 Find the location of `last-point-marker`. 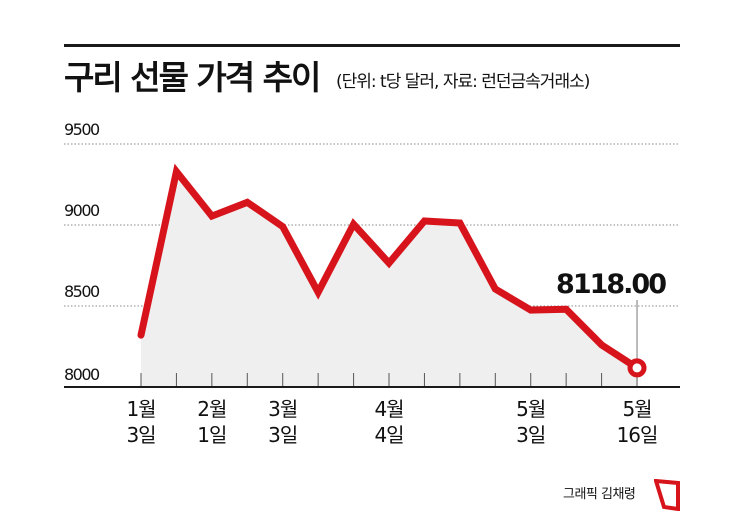

last-point-marker is located at coordinates (637, 368).